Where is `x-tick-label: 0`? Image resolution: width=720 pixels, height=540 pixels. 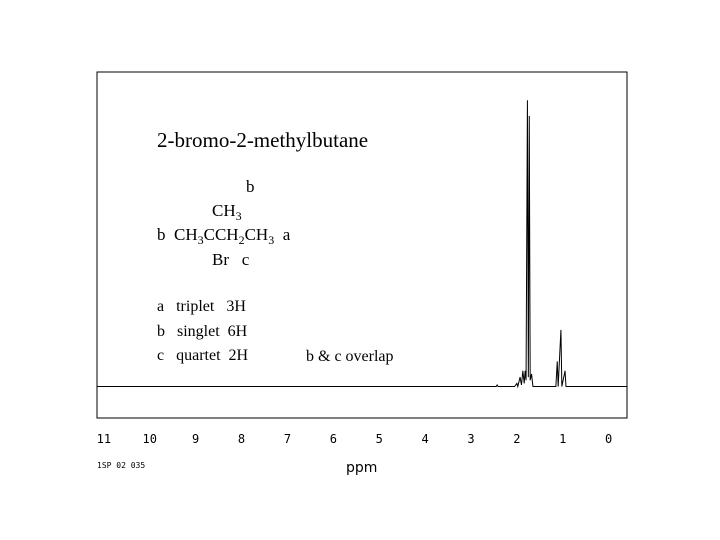
x-tick-label: 0 is located at coordinates (608, 439).